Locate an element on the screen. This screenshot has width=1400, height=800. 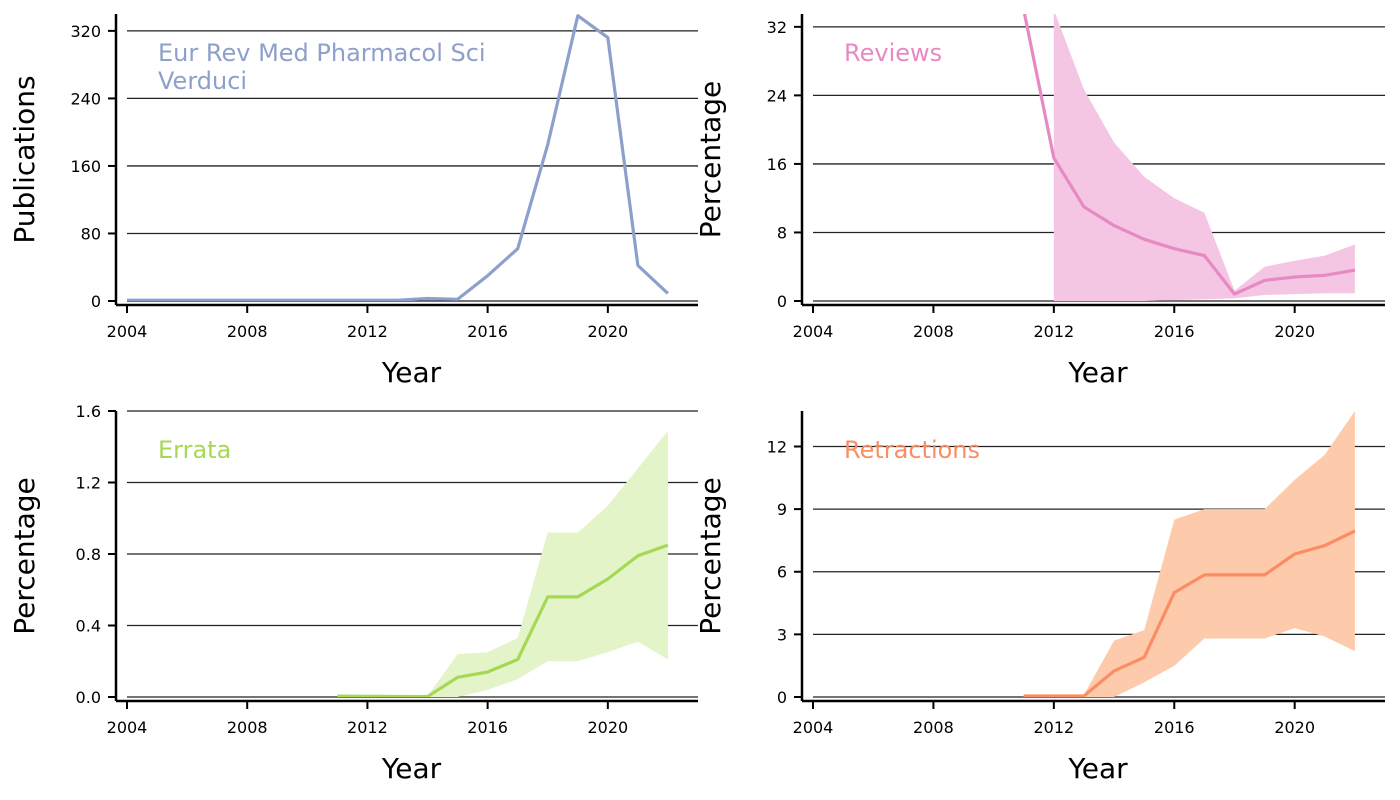
series-line-publications is located at coordinates (398, 157).